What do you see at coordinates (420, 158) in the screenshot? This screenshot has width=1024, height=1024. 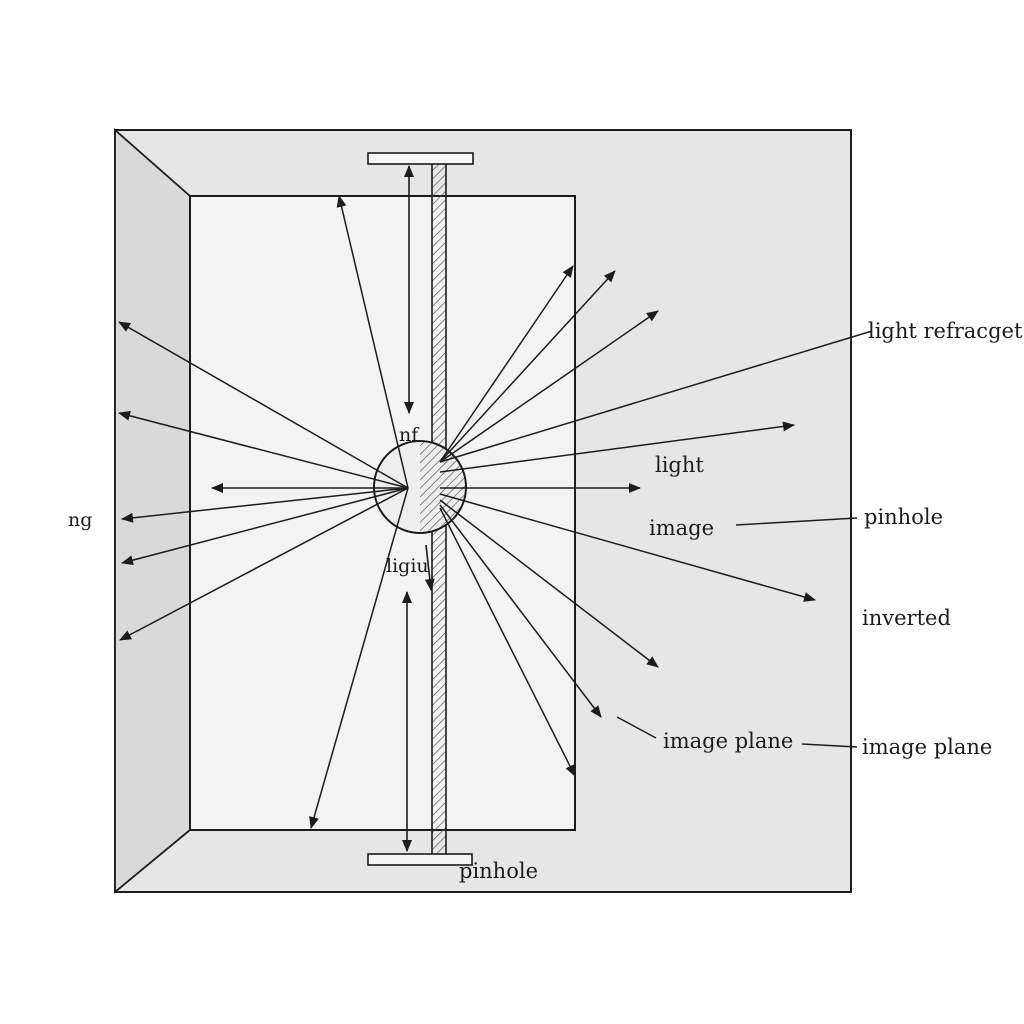 I see `barrier-top-cap` at bounding box center [420, 158].